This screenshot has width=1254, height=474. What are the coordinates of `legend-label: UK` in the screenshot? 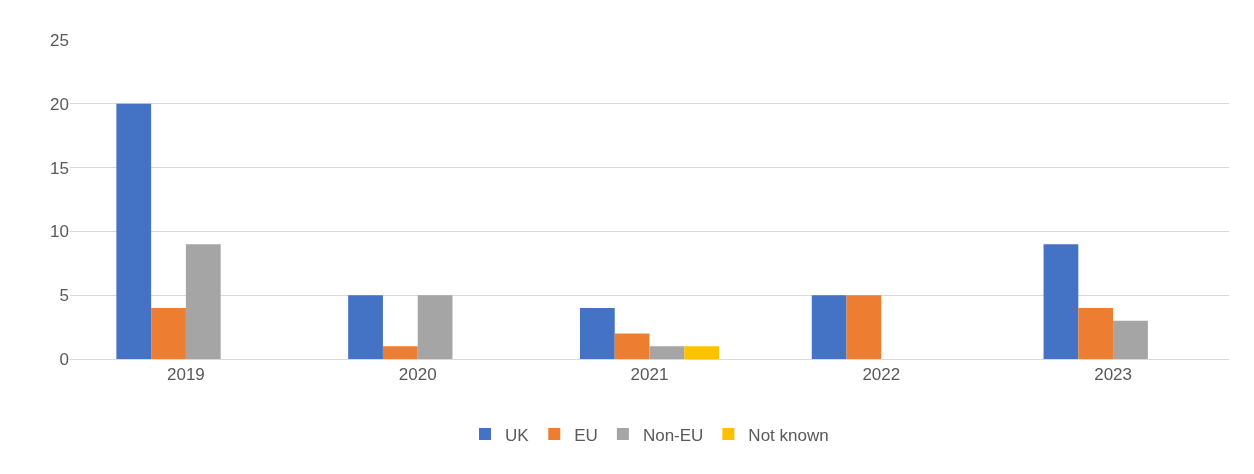 It's located at (517, 435).